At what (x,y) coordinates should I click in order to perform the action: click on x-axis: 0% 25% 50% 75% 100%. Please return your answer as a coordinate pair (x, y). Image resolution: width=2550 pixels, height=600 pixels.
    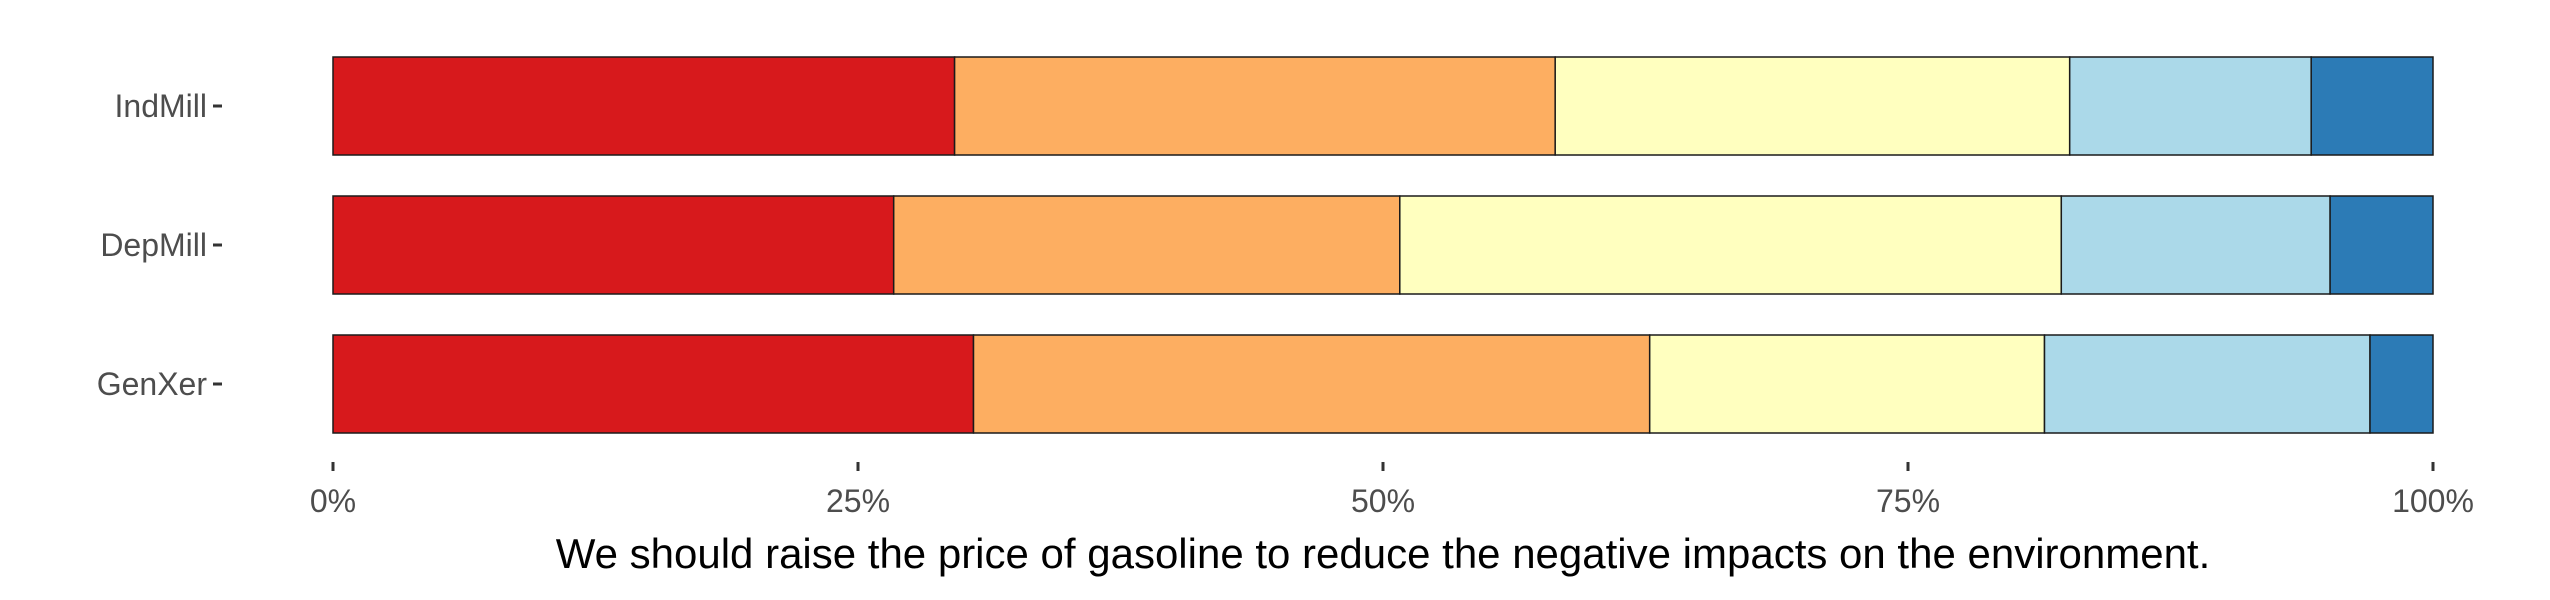
    Looking at the image, I should click on (1392, 490).